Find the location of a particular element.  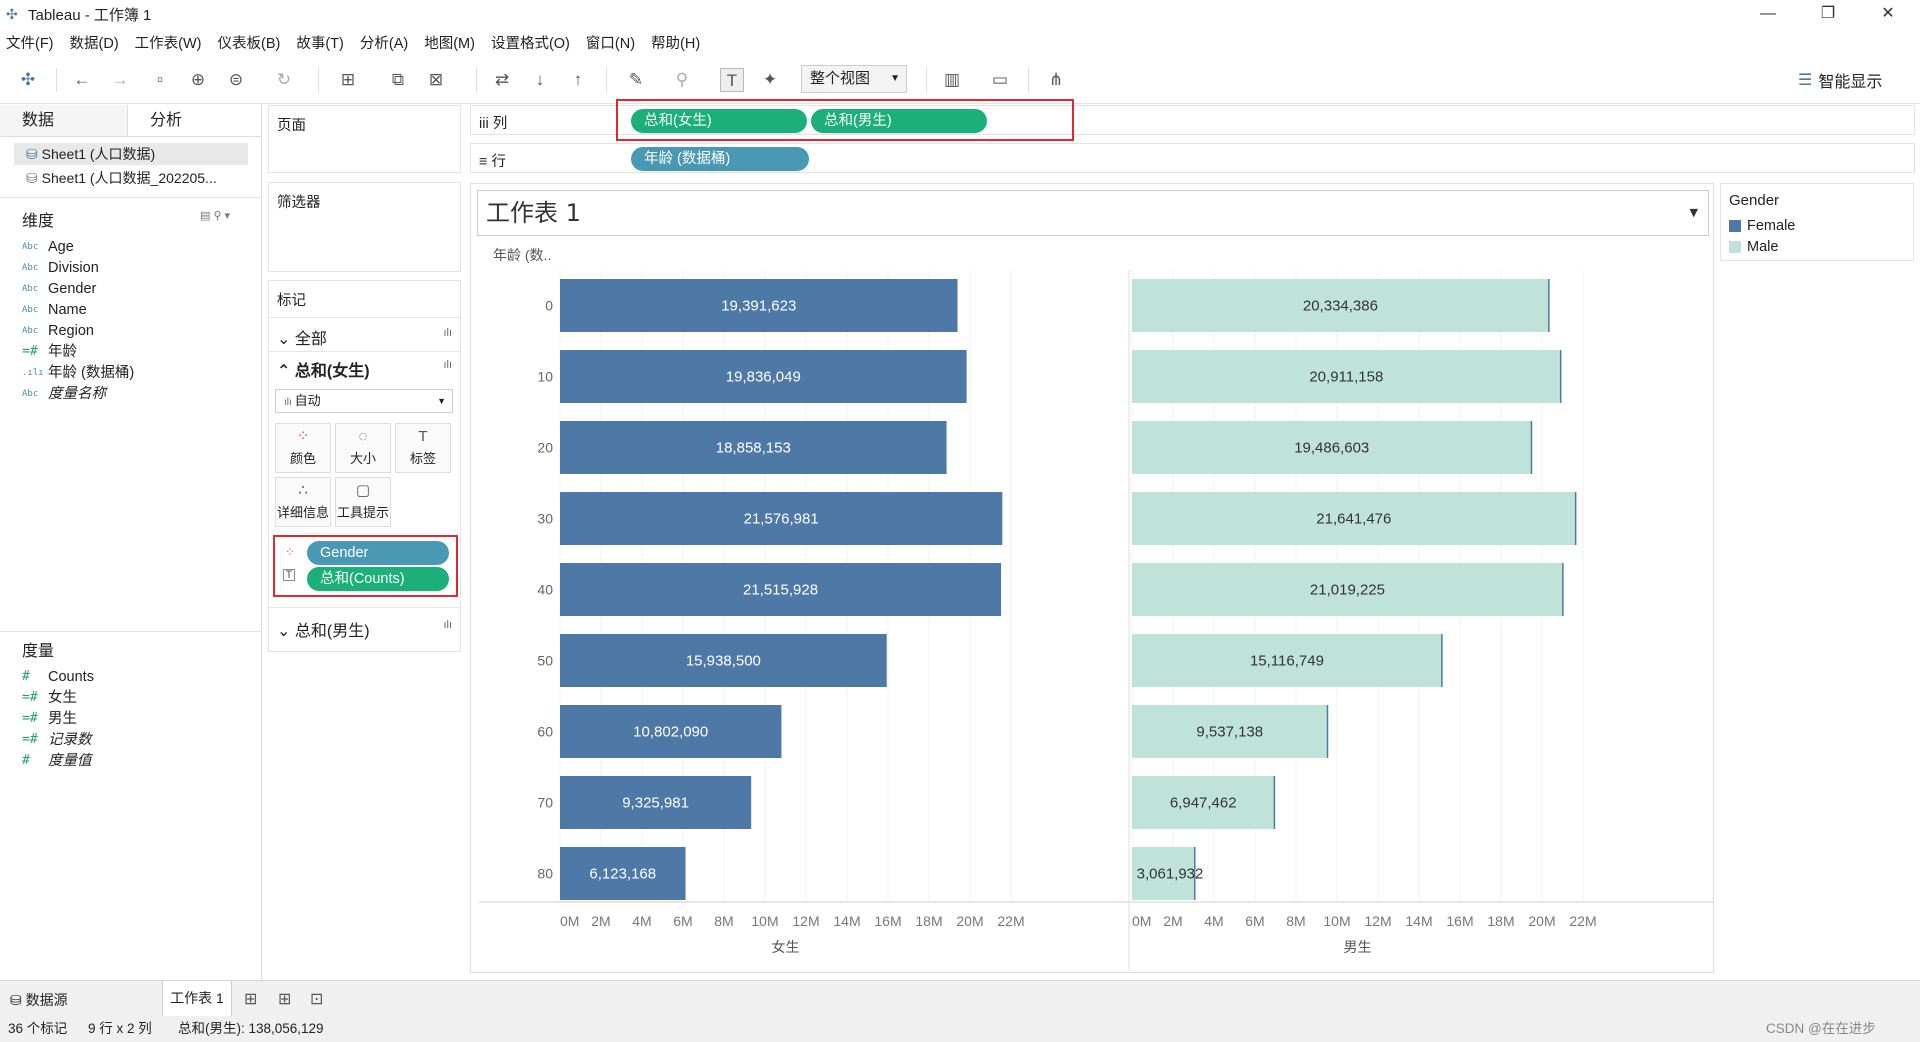

menu-format: 设置格式(O) is located at coordinates (530, 43).